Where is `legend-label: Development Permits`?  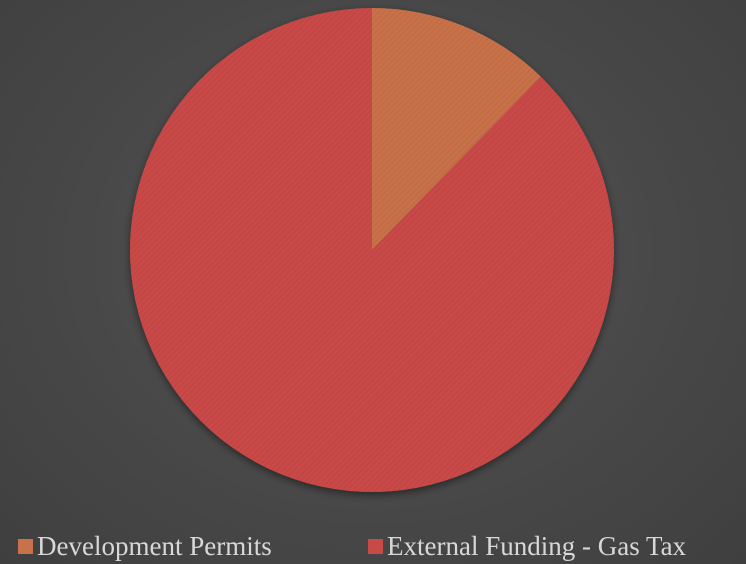
legend-label: Development Permits is located at coordinates (154, 546).